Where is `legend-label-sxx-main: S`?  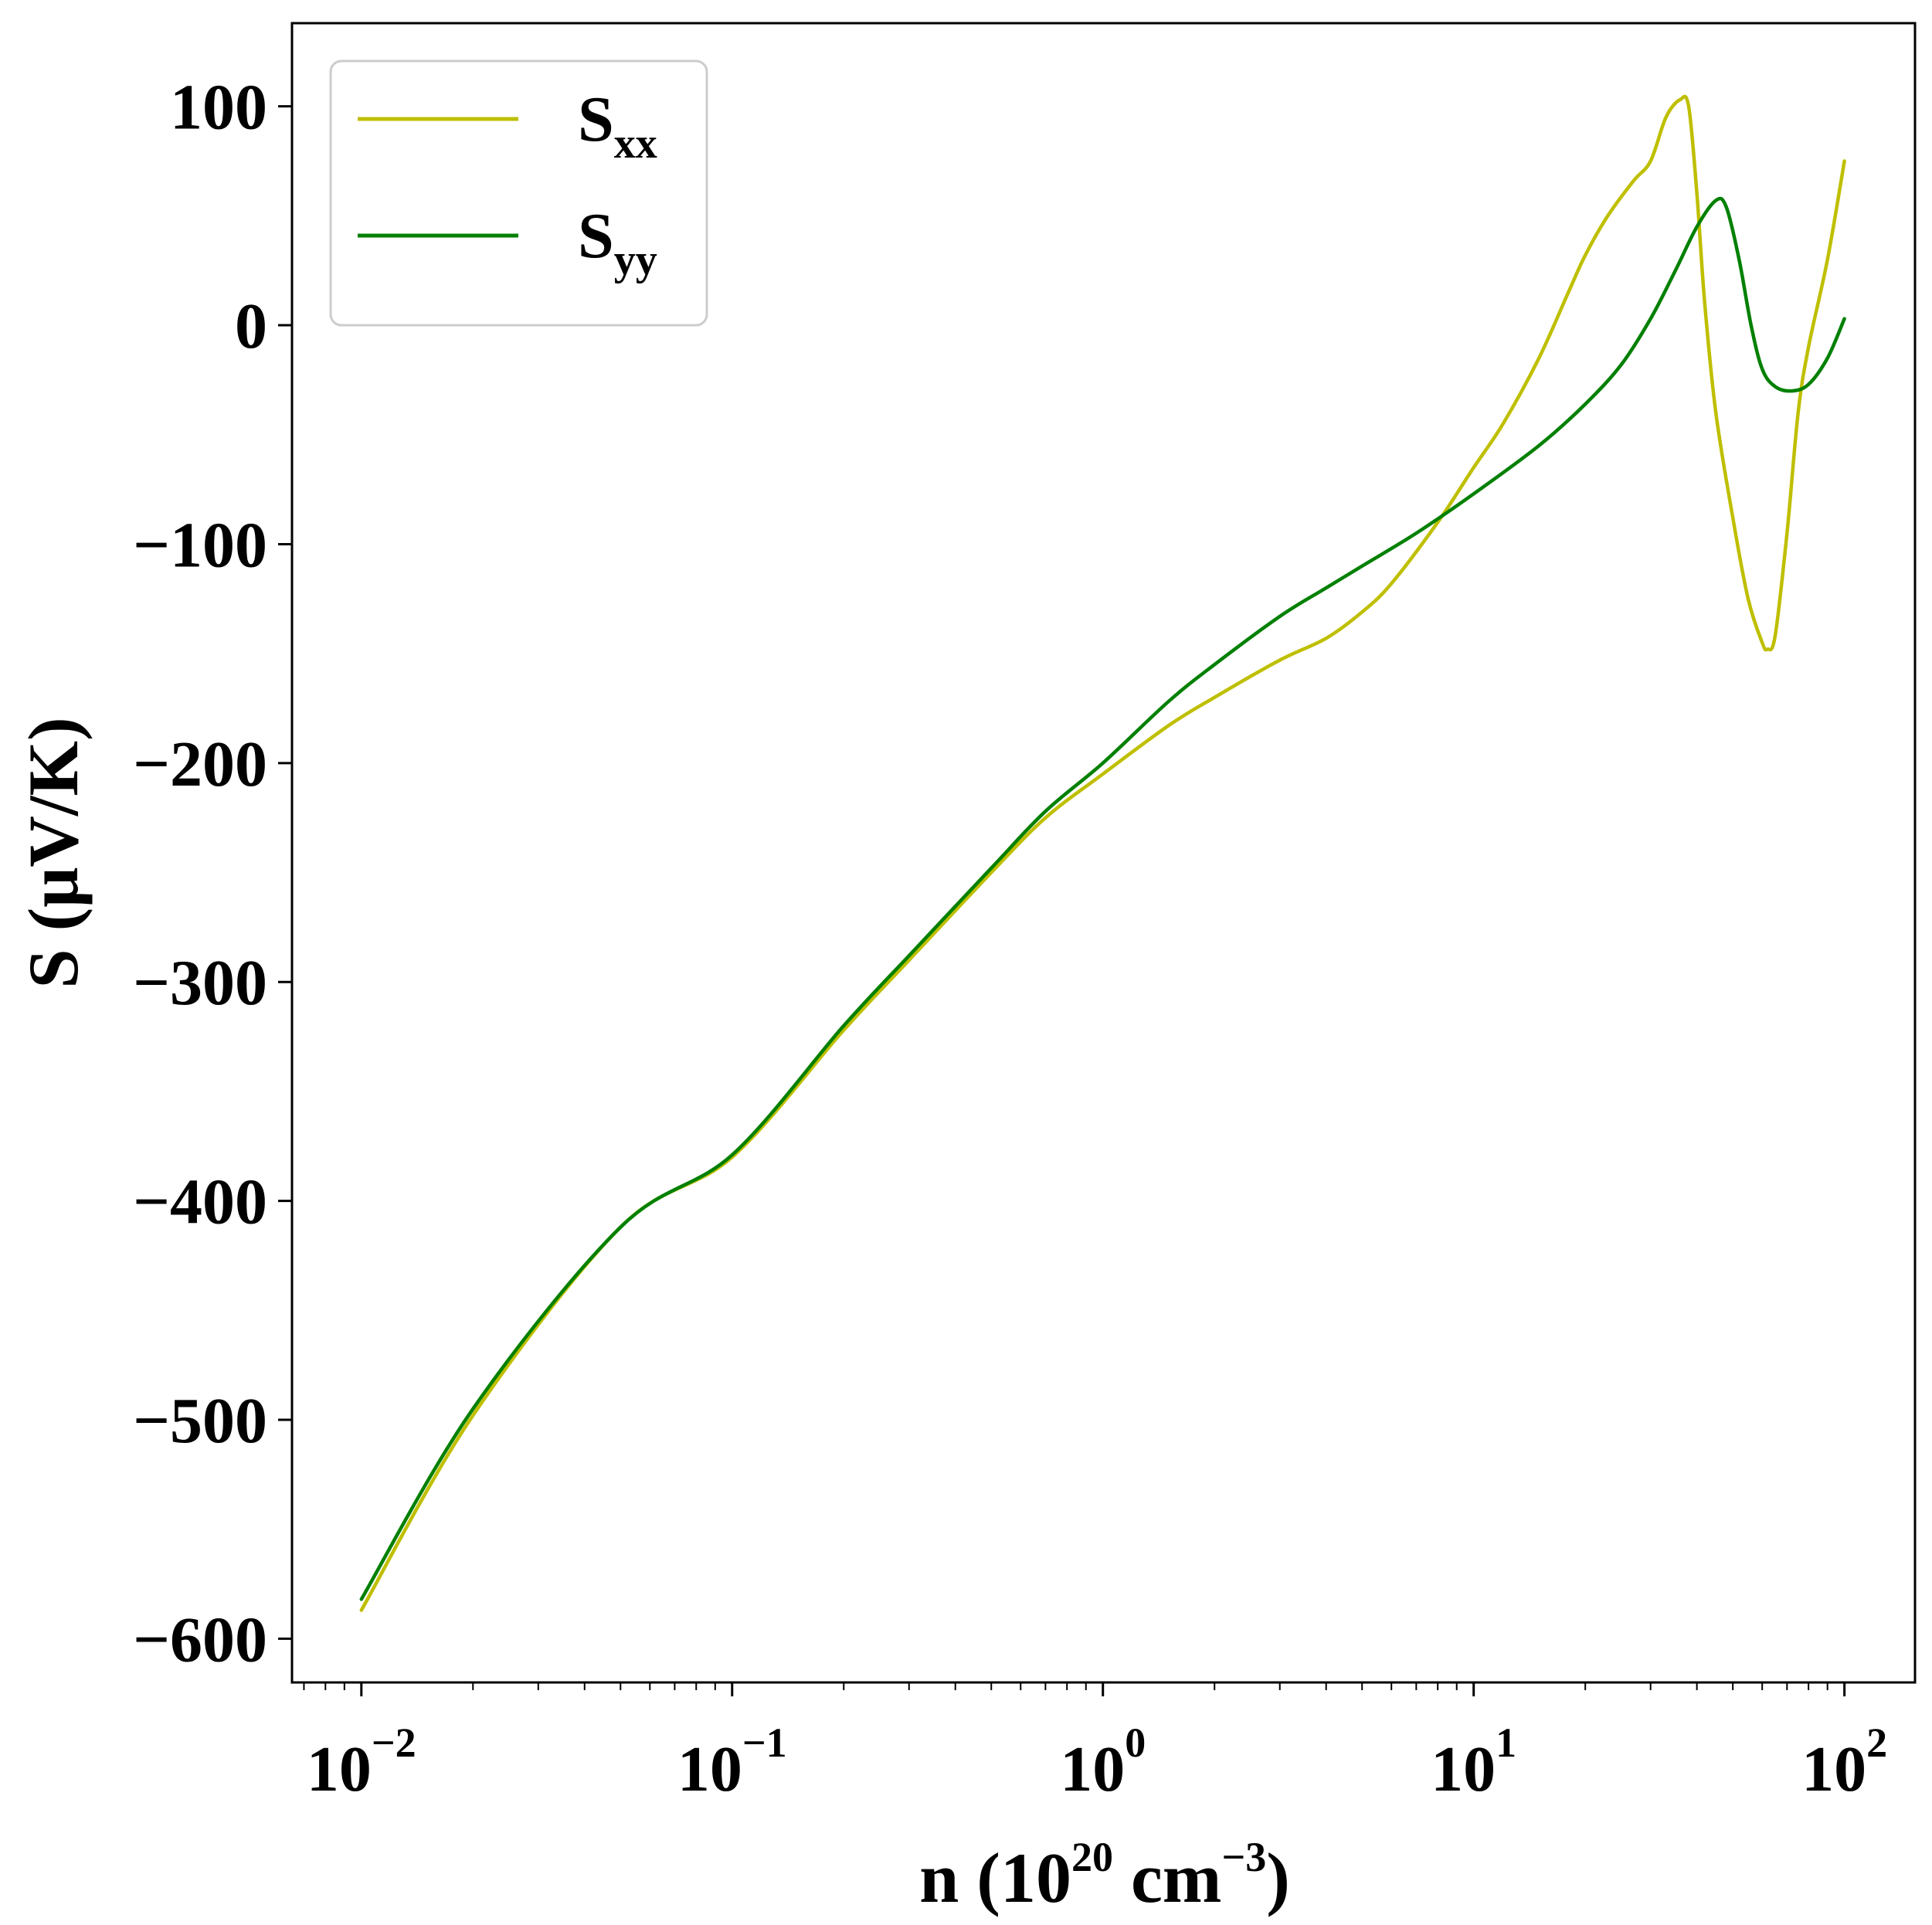
legend-label-sxx-main: S is located at coordinates (596, 119).